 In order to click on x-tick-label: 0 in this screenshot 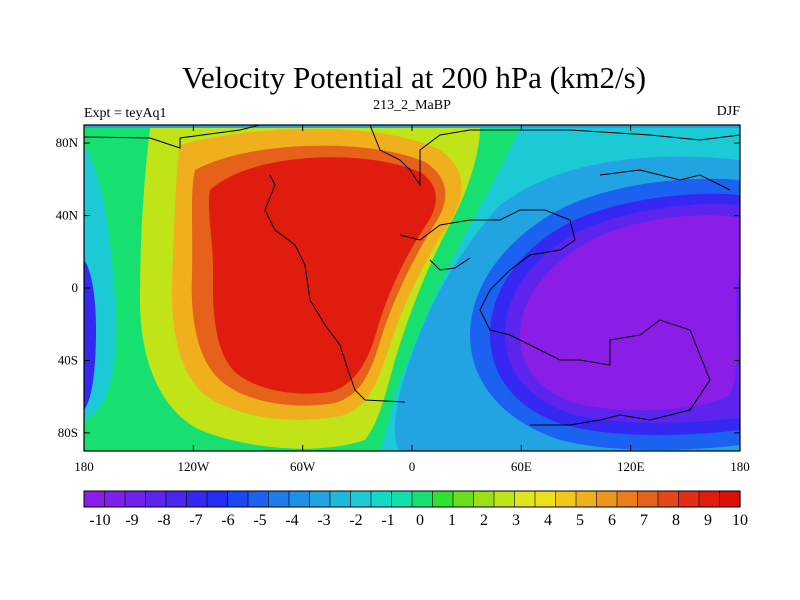, I will do `click(412, 466)`.